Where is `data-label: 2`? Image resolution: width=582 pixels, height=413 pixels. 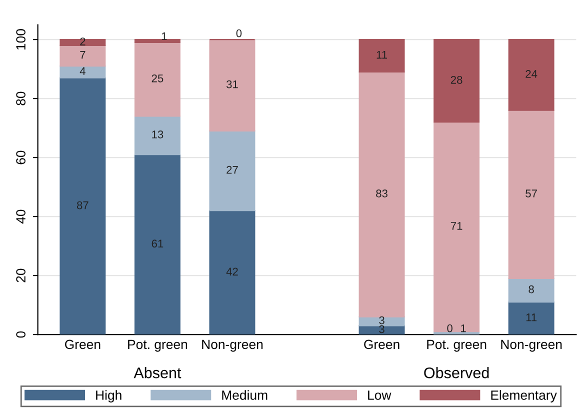
data-label: 2 is located at coordinates (83, 42).